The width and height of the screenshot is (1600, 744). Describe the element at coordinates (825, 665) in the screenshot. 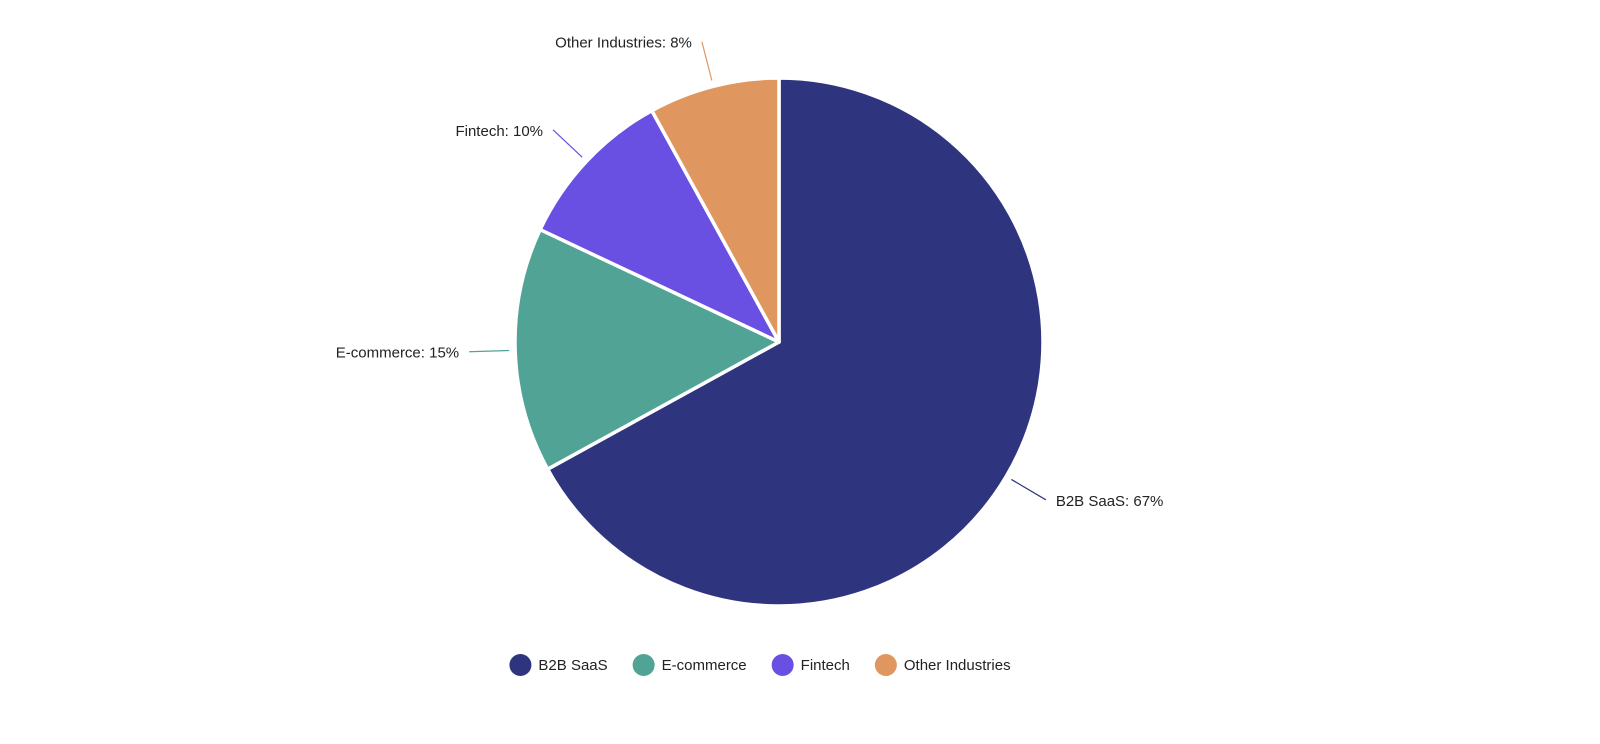

I see `legend-label: Fintech` at that location.